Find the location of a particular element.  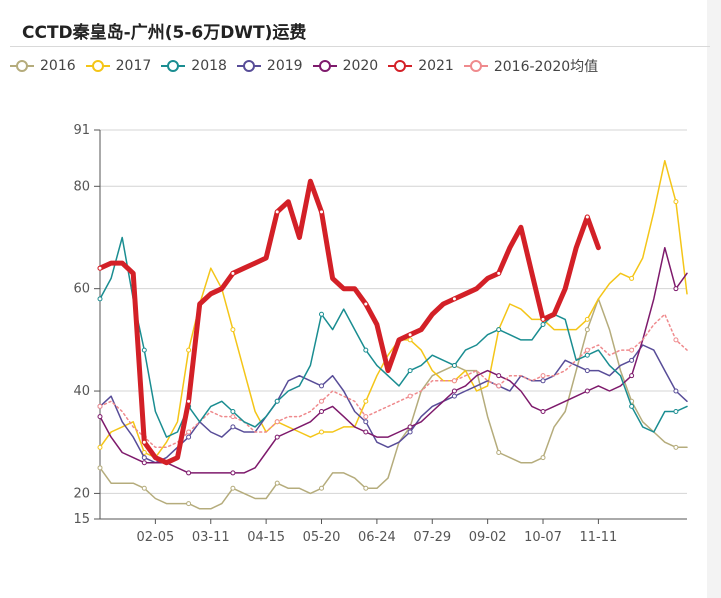

legend-item: 2018 is located at coordinates (194, 66).